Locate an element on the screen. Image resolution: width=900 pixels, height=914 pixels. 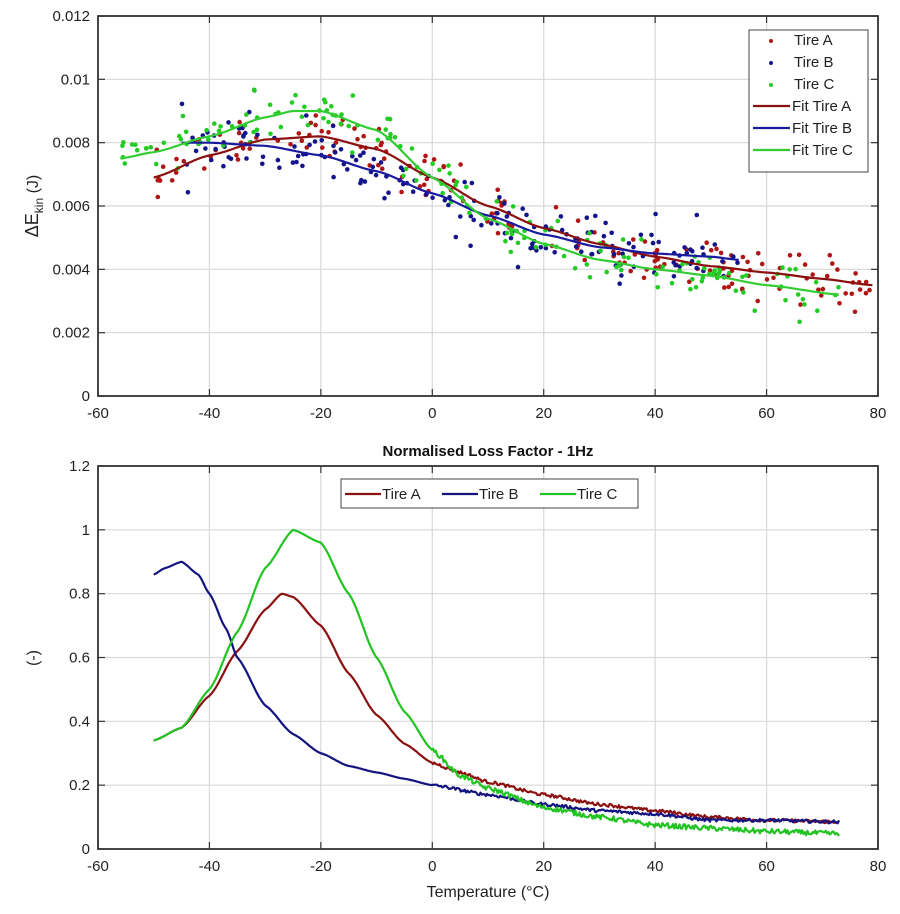
top-ylabel: ΔEkin (J) is located at coordinates (34, 206).